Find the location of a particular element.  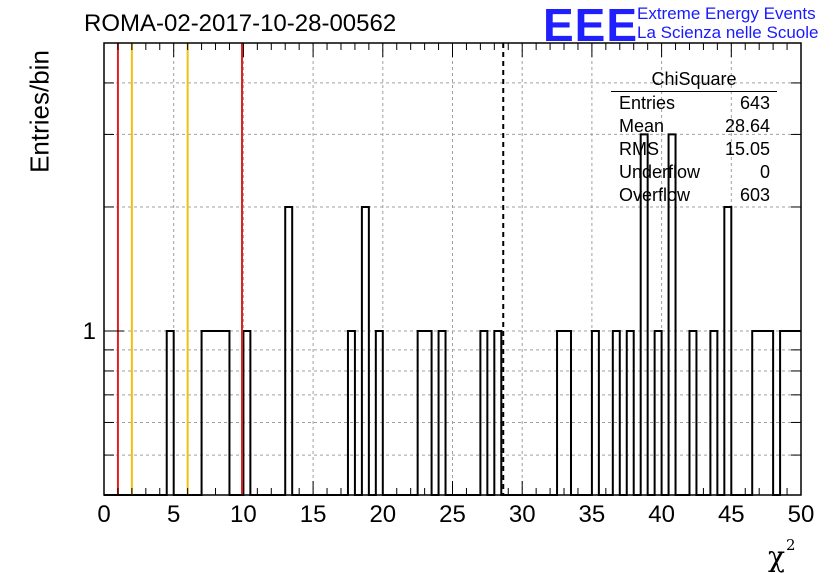

stats-row-rms: RMS 15.05 is located at coordinates (694, 149).